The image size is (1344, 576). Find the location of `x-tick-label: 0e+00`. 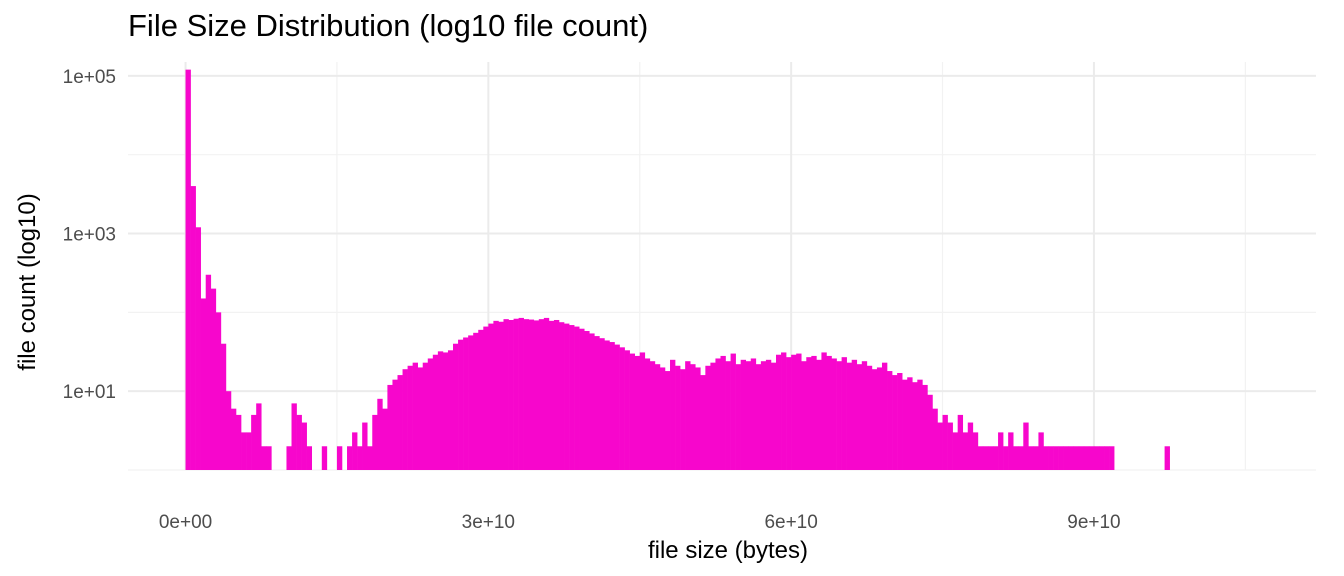

x-tick-label: 0e+00 is located at coordinates (185, 522).